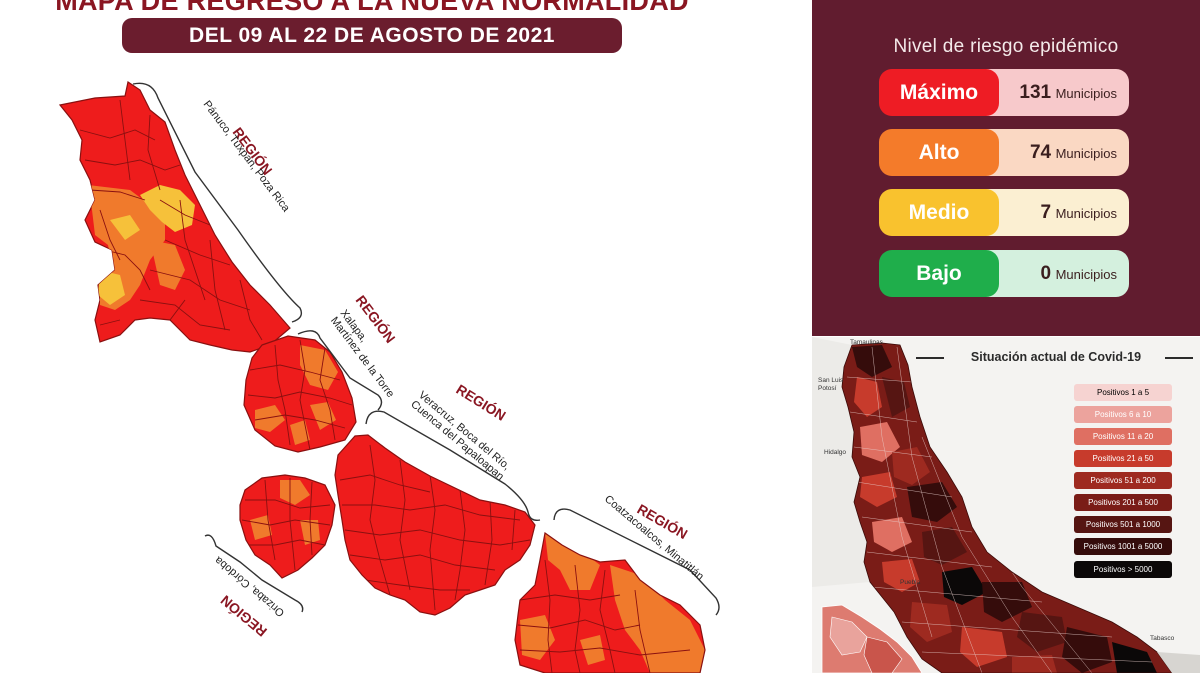 Image resolution: width=1200 pixels, height=673 pixels. Describe the element at coordinates (939, 152) in the screenshot. I see `risk-level-label: Alto` at that location.